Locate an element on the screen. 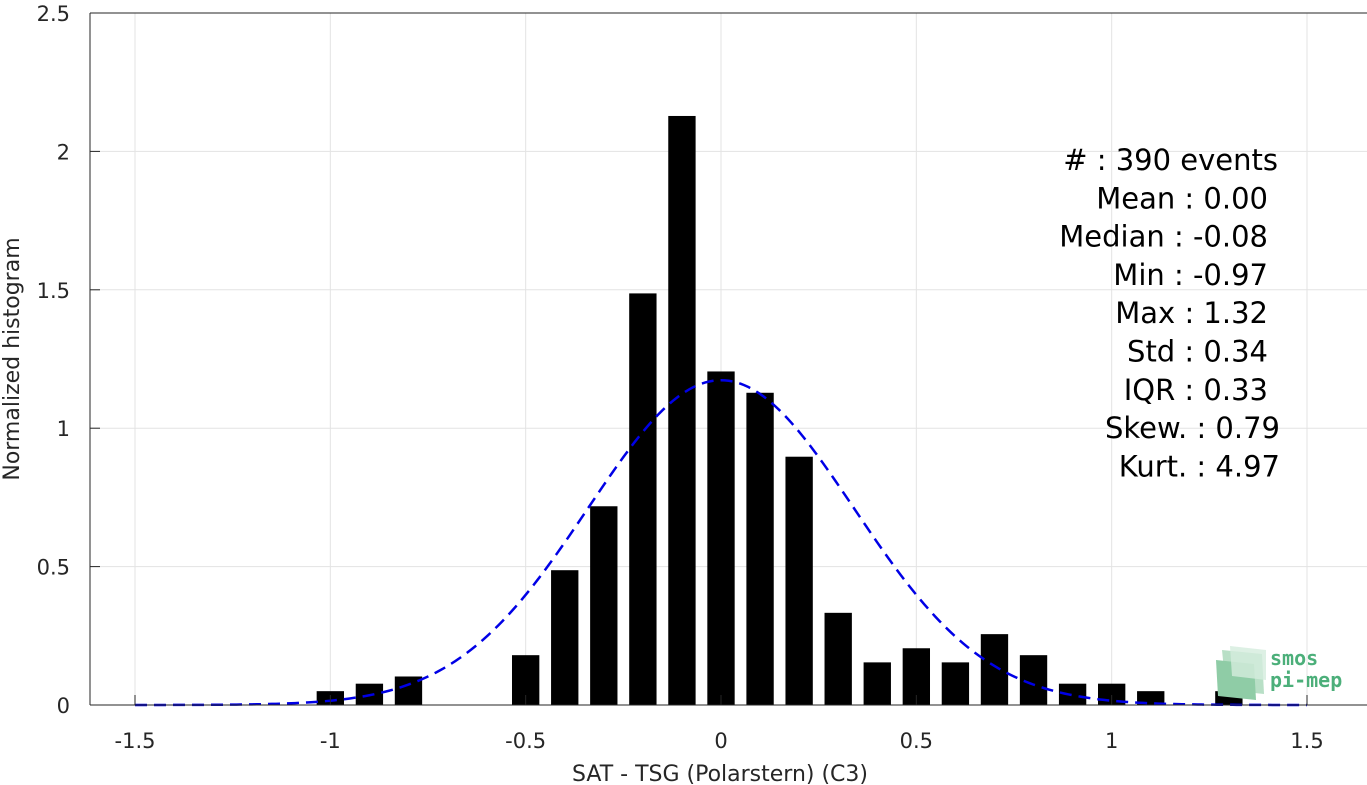 This screenshot has width=1367, height=785. x-ticks: -1.5 -1 -0.5 0 0.5 1 1.5 is located at coordinates (719, 724).